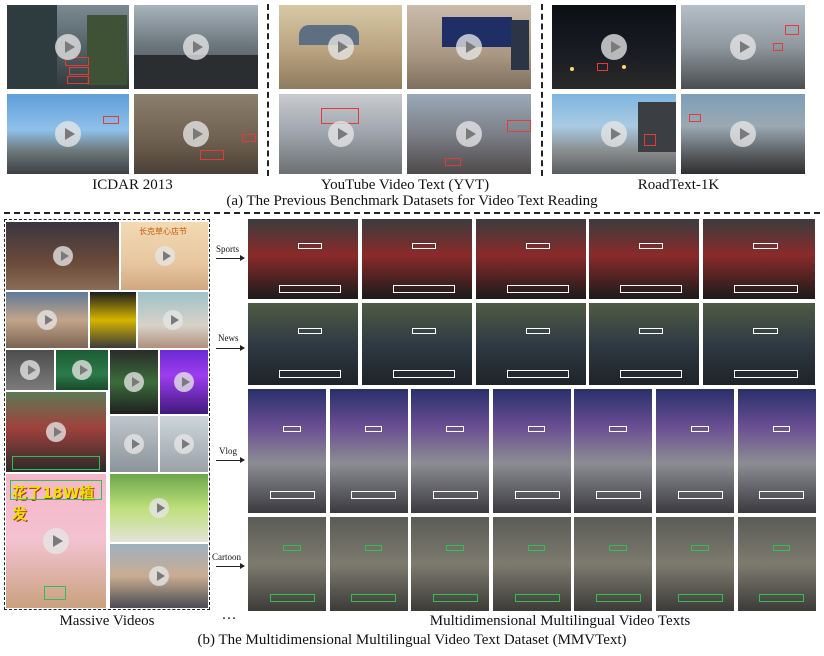 This screenshot has width=824, height=656. I want to click on mosaic-thumb-13: 花了18W植发, so click(56, 541).